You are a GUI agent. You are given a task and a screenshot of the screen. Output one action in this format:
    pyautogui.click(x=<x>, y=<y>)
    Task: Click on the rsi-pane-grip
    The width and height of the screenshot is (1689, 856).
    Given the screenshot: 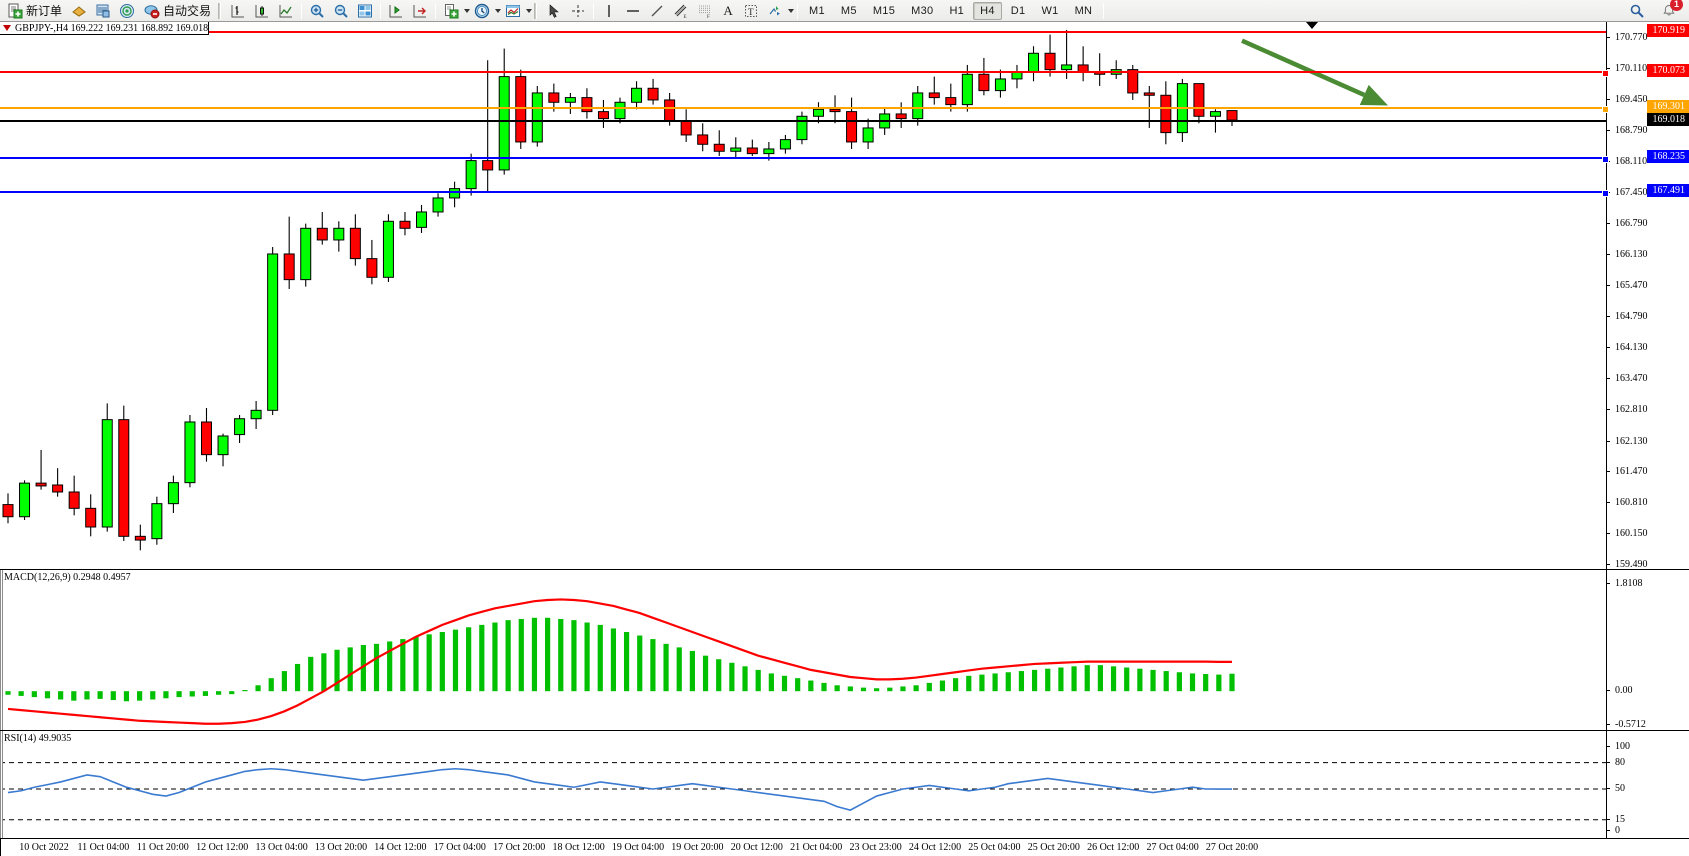 What is the action you would take?
    pyautogui.click(x=1, y=784)
    